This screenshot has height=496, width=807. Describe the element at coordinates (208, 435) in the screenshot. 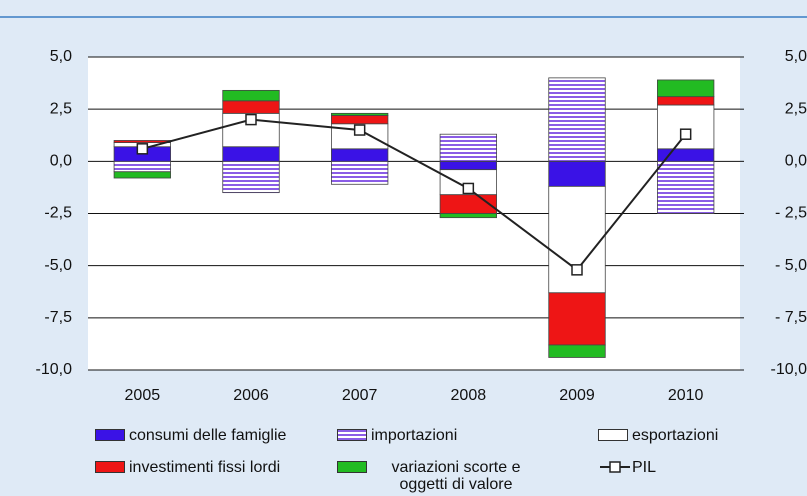

I see `legend-label: consumi delle famiglie` at that location.